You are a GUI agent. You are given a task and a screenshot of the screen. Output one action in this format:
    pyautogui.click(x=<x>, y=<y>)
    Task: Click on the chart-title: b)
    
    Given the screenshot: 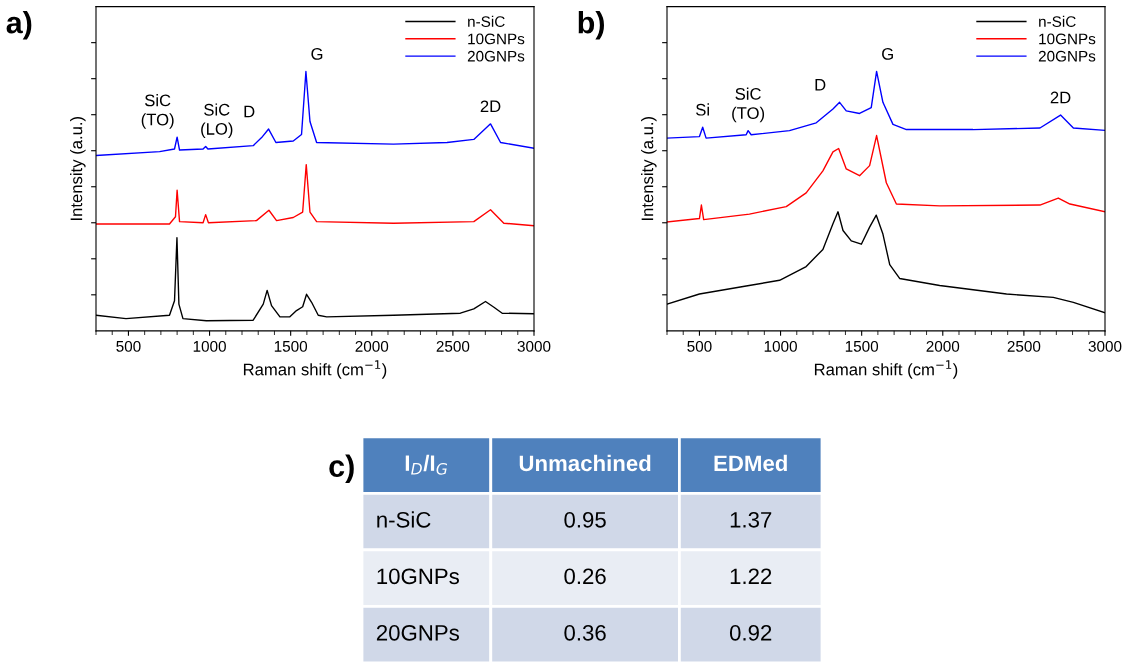 What is the action you would take?
    pyautogui.click(x=591, y=25)
    